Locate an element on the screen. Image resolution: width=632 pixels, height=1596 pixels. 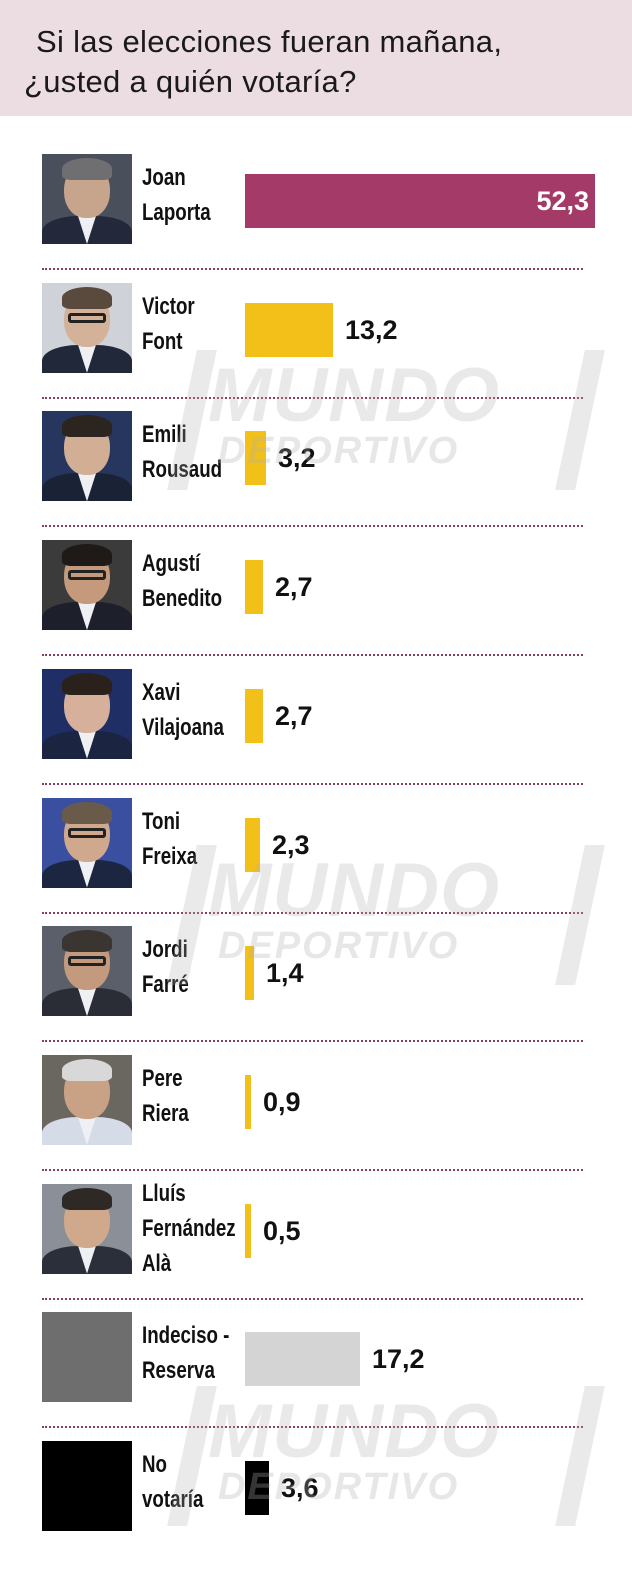
candidate-name-line: Fernández is located at coordinates (189, 1228).